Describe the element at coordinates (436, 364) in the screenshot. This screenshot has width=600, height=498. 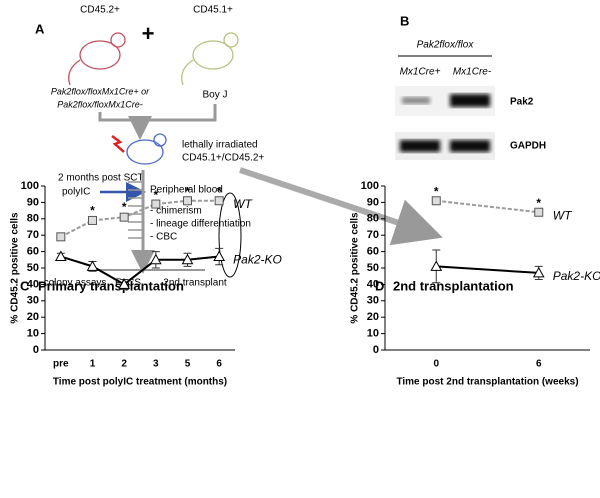
I see `x-tick-label: 0` at that location.